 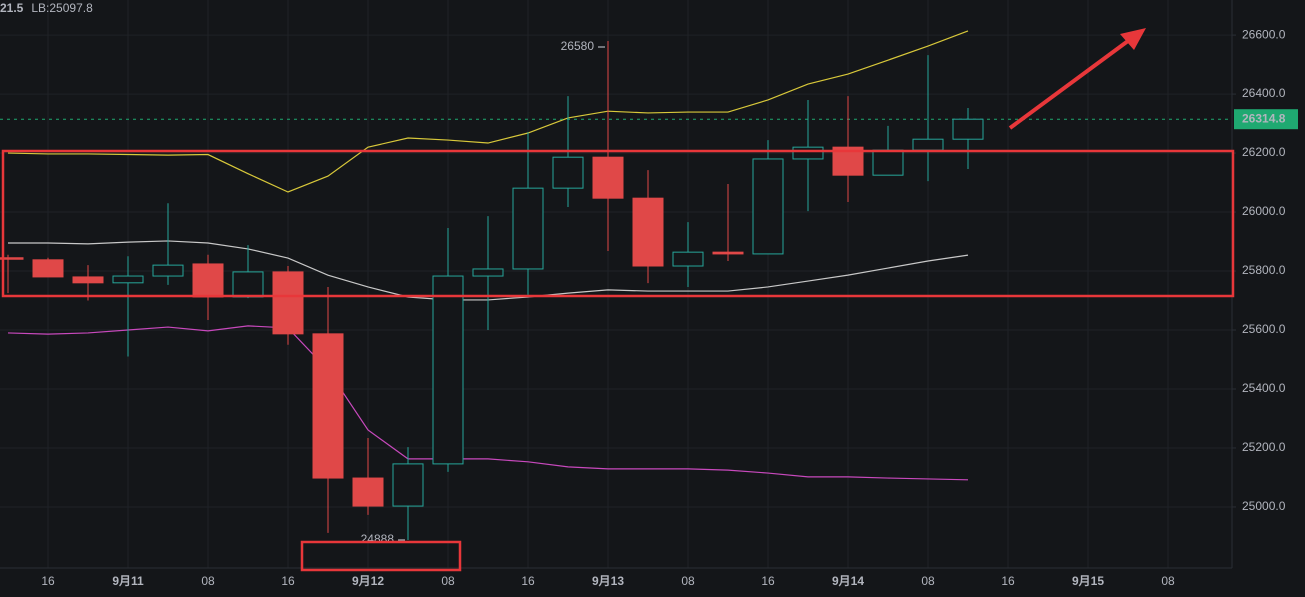 I want to click on x-tick-label: 9月11, so click(x=128, y=581).